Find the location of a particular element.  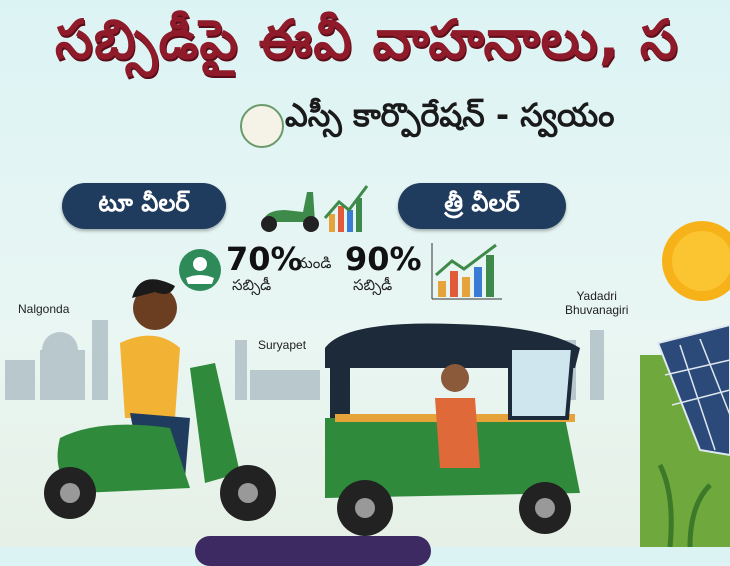

telangana-seal-icon is located at coordinates (262, 126).